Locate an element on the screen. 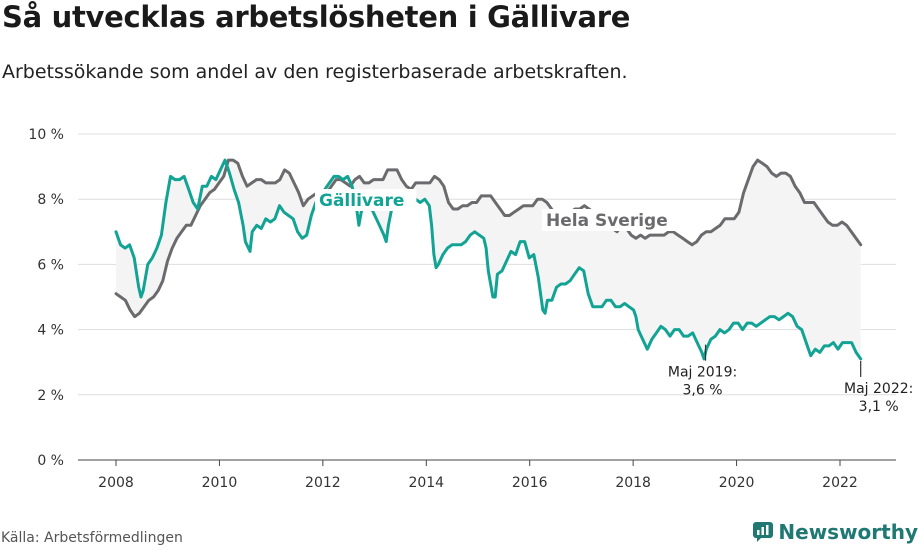 The width and height of the screenshot is (920, 552). y-tick-label: 4 % is located at coordinates (50, 331).